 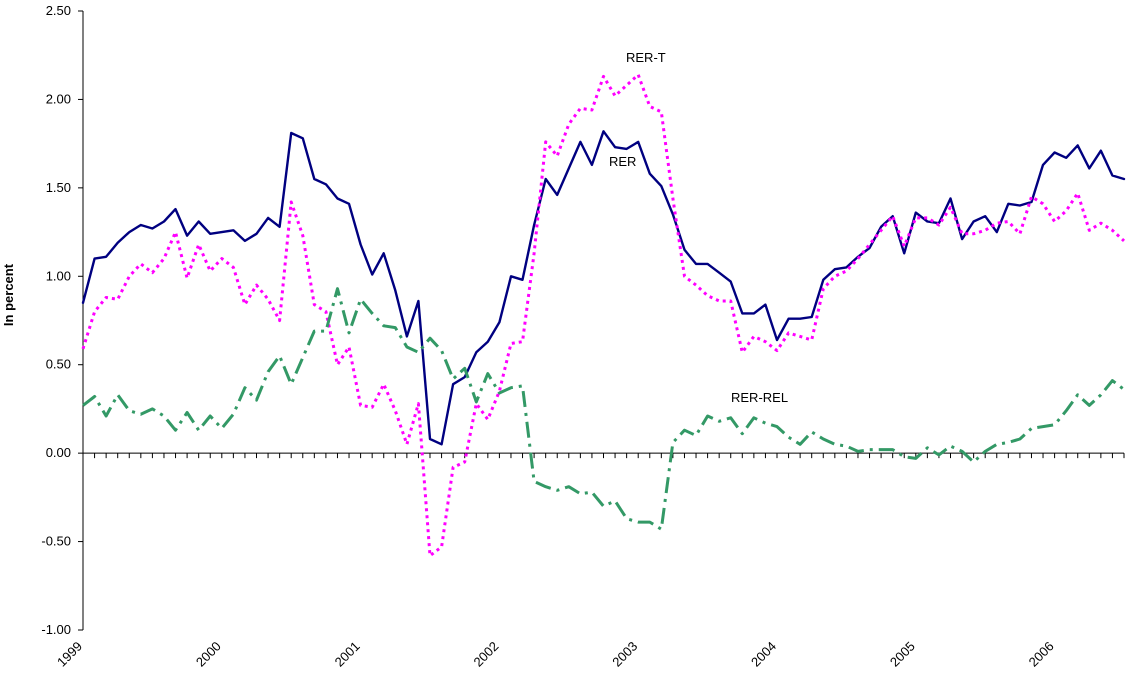 What do you see at coordinates (58, 452) in the screenshot?
I see `y-tick-label: 0.00` at bounding box center [58, 452].